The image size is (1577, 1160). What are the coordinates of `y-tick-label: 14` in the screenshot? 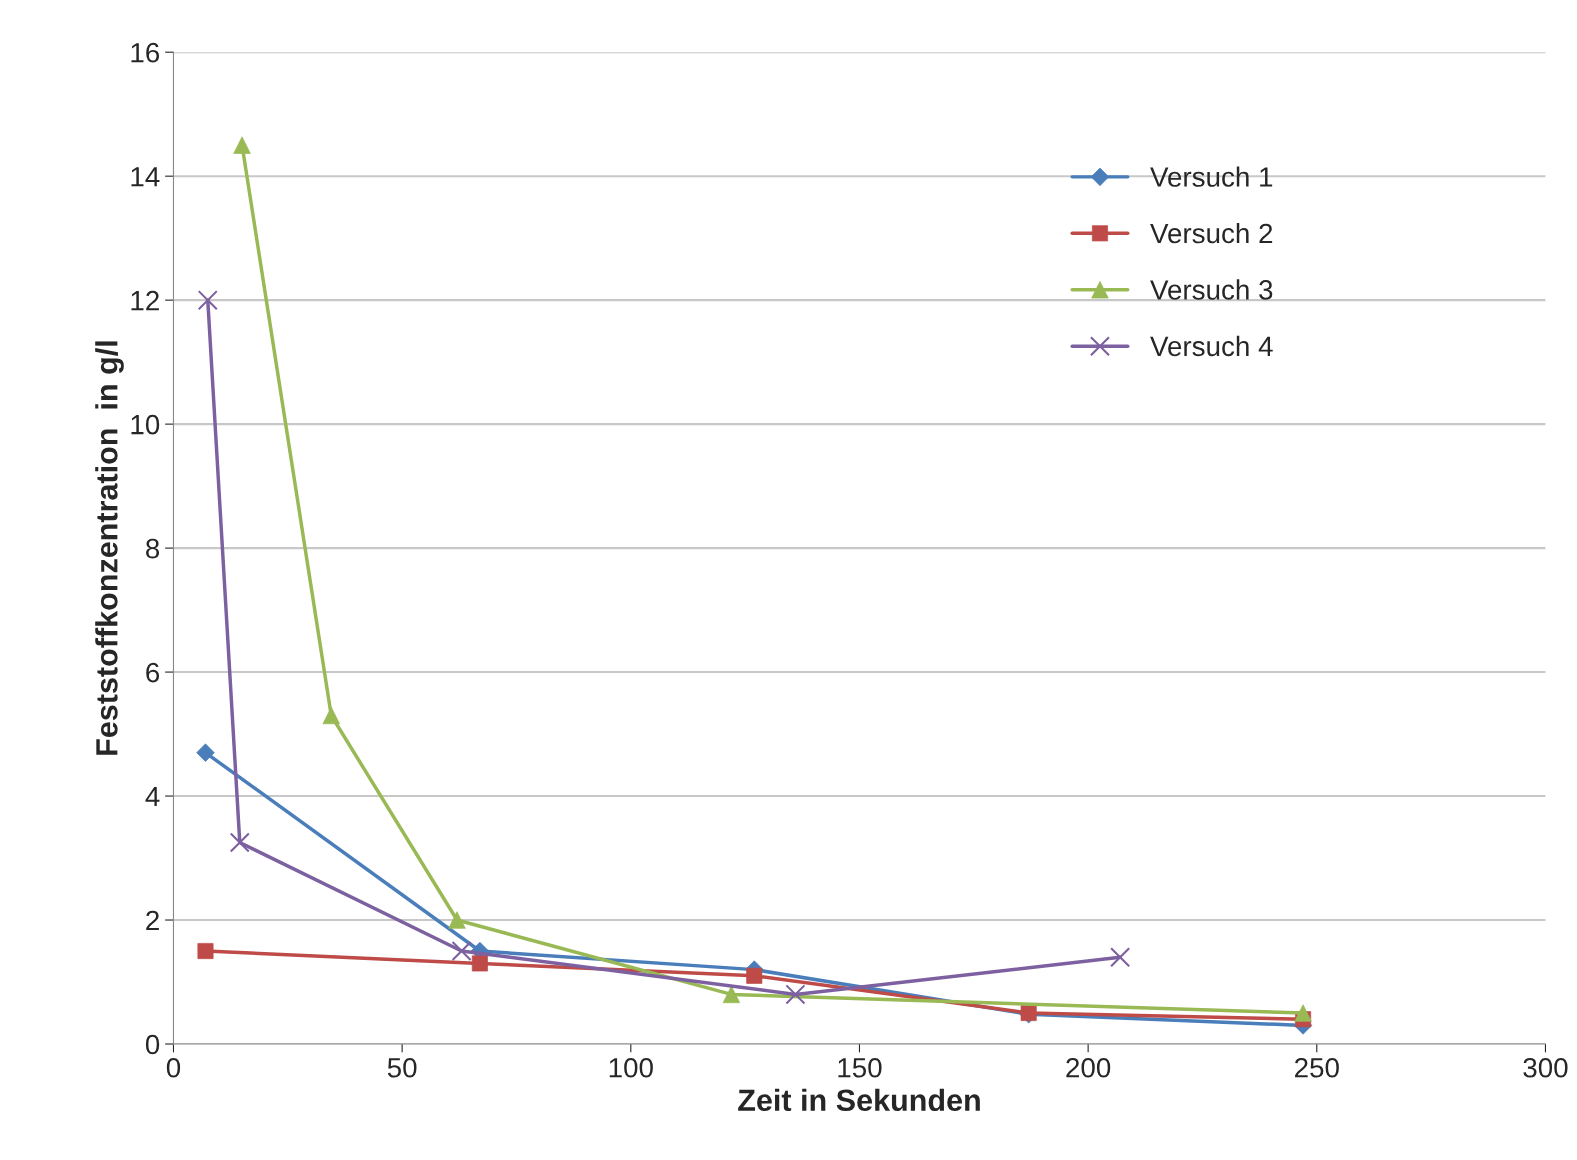 It's located at (145, 177).